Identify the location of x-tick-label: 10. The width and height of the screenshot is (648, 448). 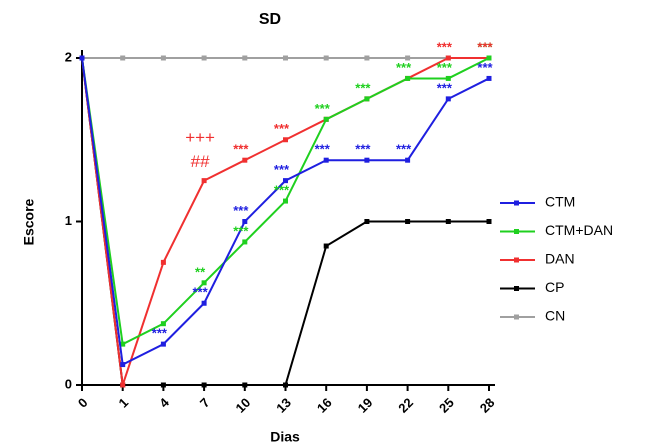
(243, 405).